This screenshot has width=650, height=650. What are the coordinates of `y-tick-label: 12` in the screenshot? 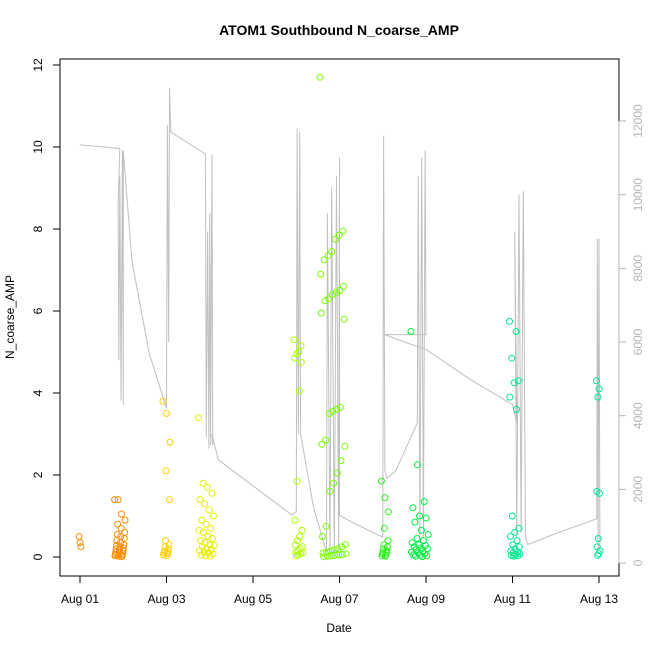 It's located at (38, 65).